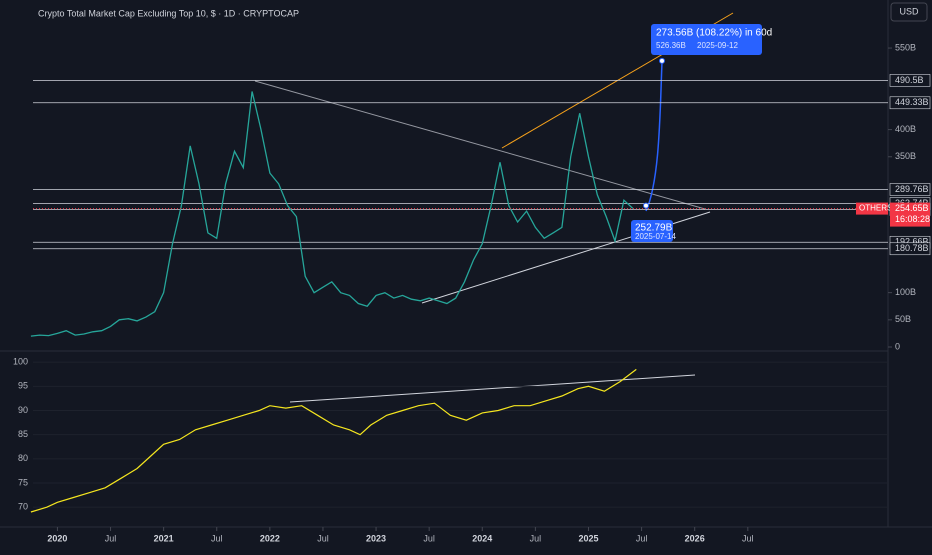 Image resolution: width=932 pixels, height=555 pixels. Describe the element at coordinates (671, 45) in the screenshot. I see `callout-sub: 526.36B` at that location.